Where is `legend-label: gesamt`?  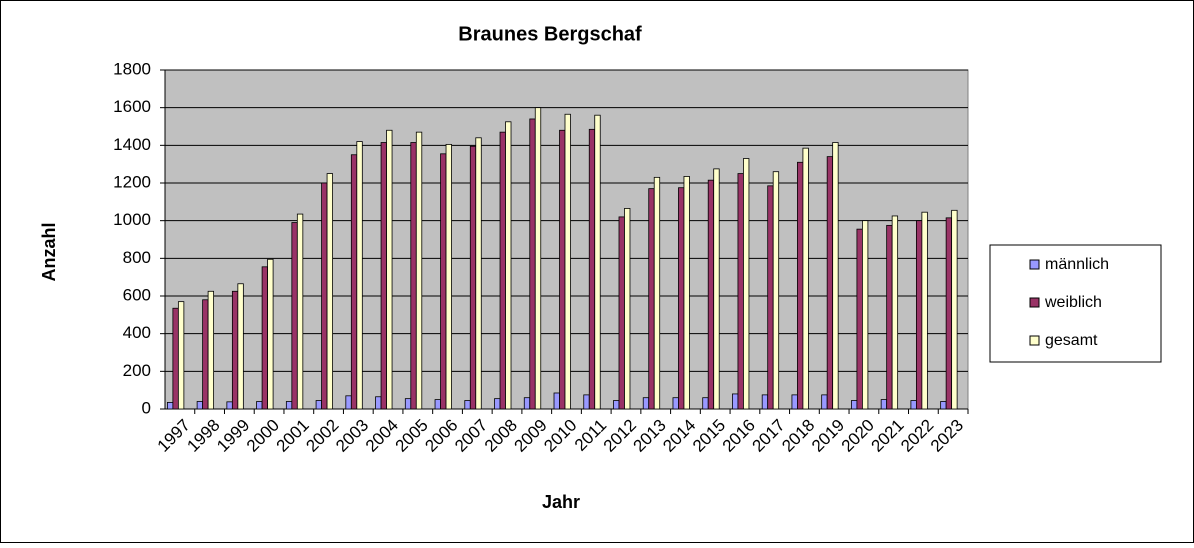 legend-label: gesamt is located at coordinates (1071, 340).